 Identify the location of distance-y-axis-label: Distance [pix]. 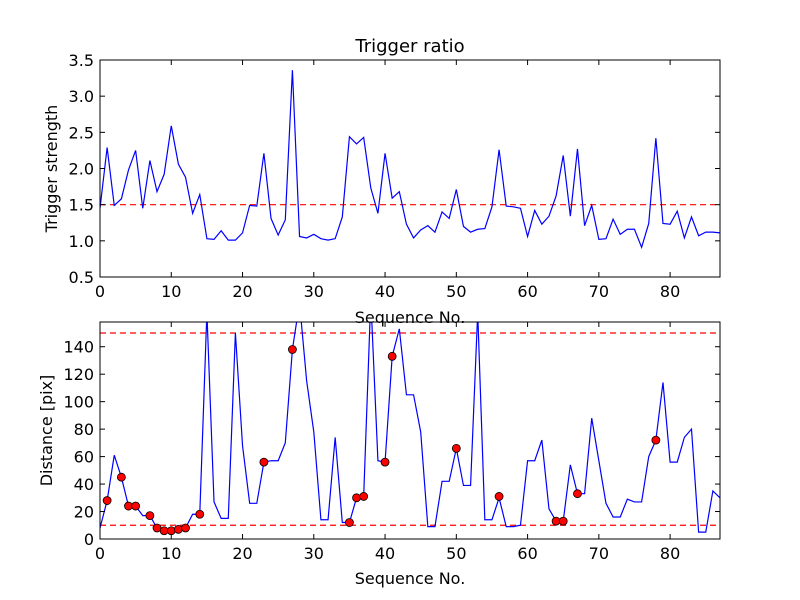
(46, 431).